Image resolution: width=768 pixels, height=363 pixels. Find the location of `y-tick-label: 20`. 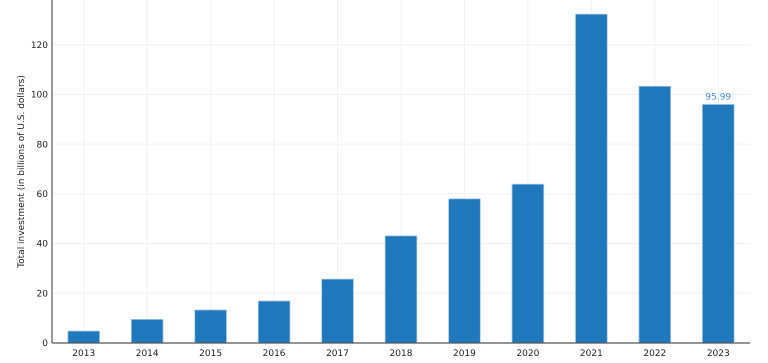

y-tick-label: 20 is located at coordinates (42, 294).